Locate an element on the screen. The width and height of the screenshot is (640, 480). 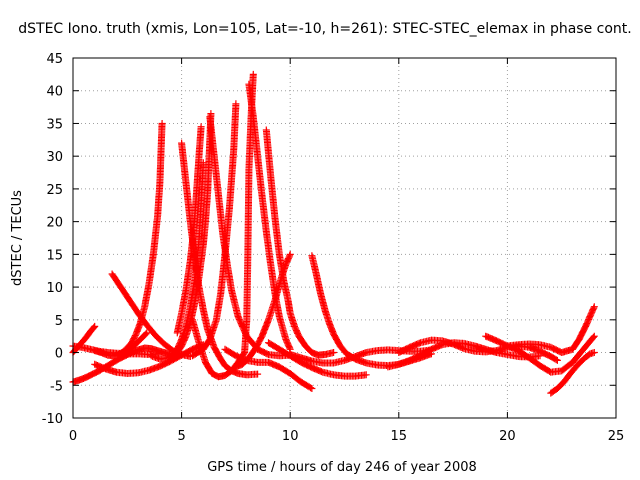
y-tick-label: 0 is located at coordinates (59, 354).